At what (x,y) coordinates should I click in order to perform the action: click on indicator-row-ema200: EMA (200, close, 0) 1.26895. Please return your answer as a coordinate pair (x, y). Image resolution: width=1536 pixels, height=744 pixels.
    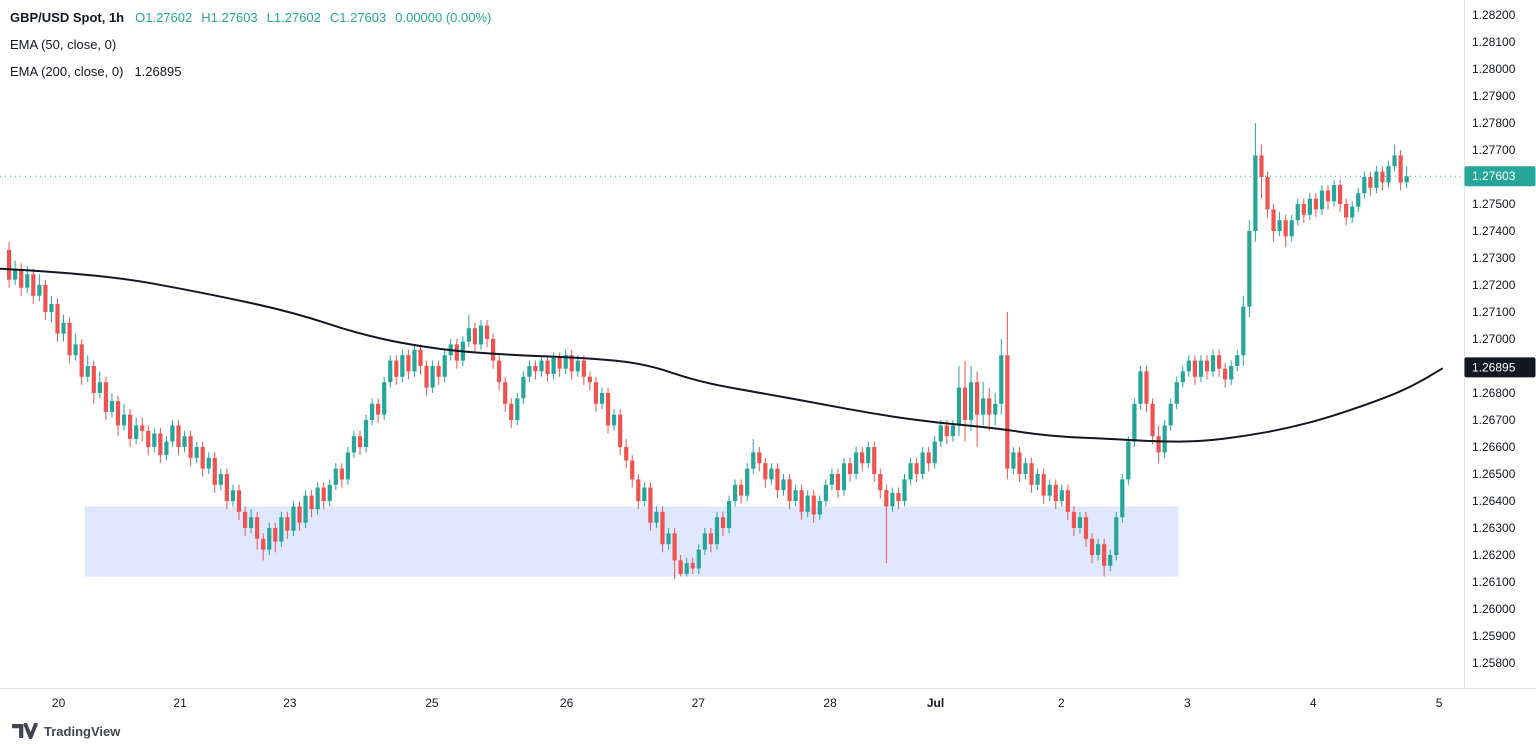
    Looking at the image, I should click on (250, 71).